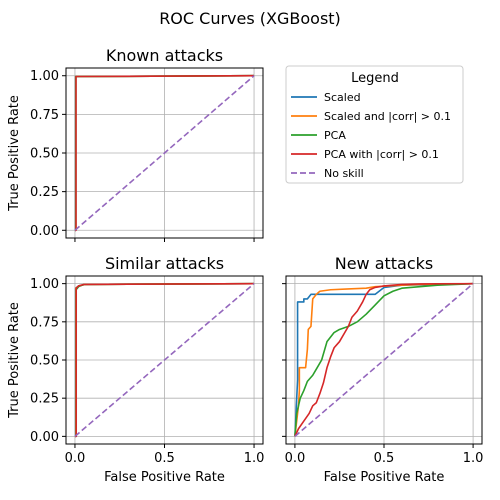 This screenshot has height=500, width=500. I want to click on legend-title: Legend, so click(375, 78).